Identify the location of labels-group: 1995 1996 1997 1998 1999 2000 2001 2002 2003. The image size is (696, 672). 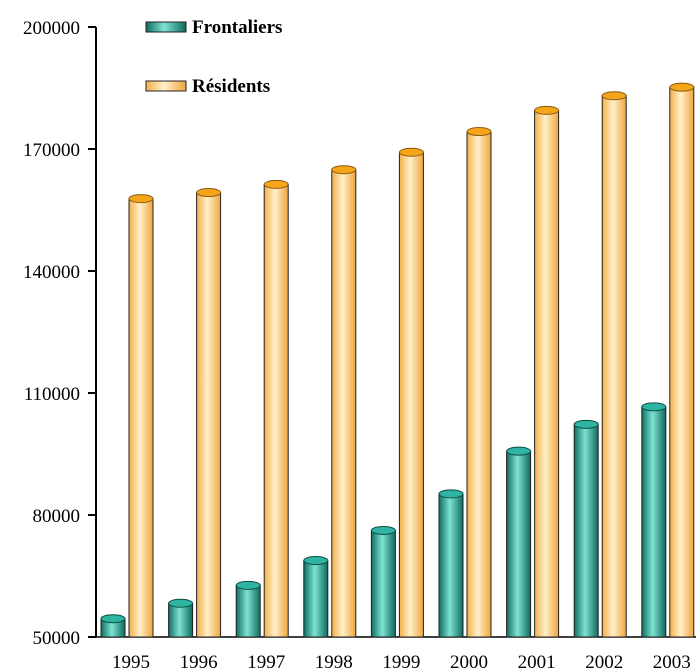
(401, 662).